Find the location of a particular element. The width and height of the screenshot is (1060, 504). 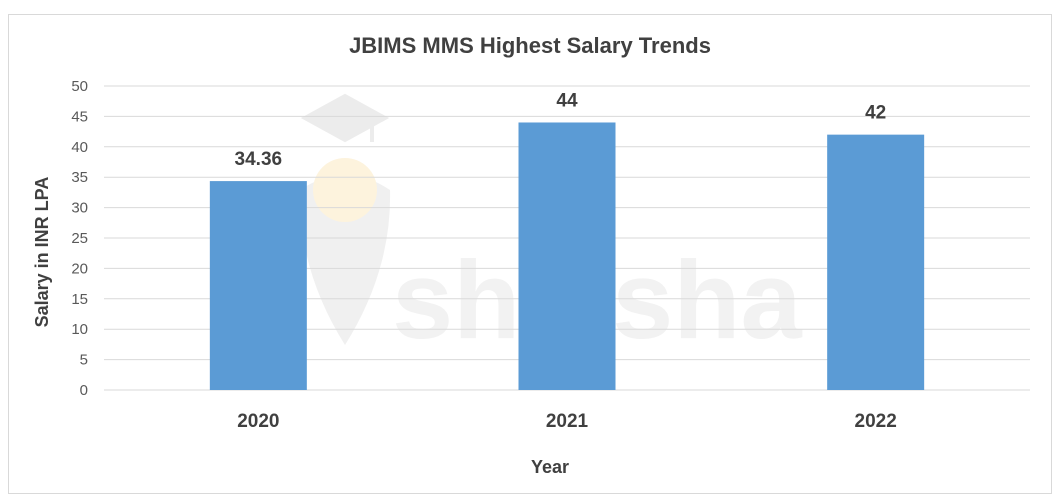

x-tick-label: 2021 is located at coordinates (567, 421).